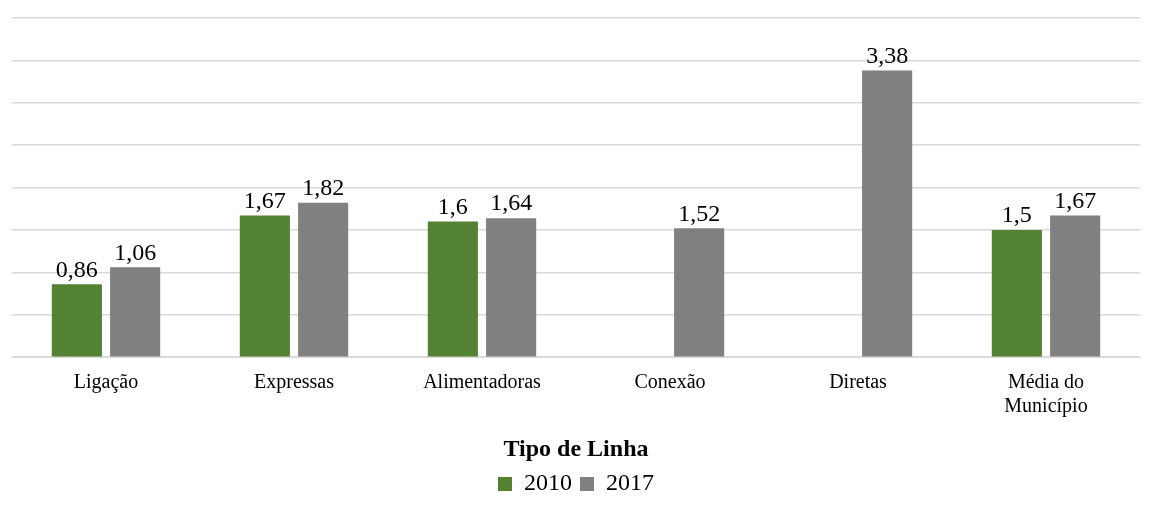  I want to click on legend-label: 2017, so click(630, 482).